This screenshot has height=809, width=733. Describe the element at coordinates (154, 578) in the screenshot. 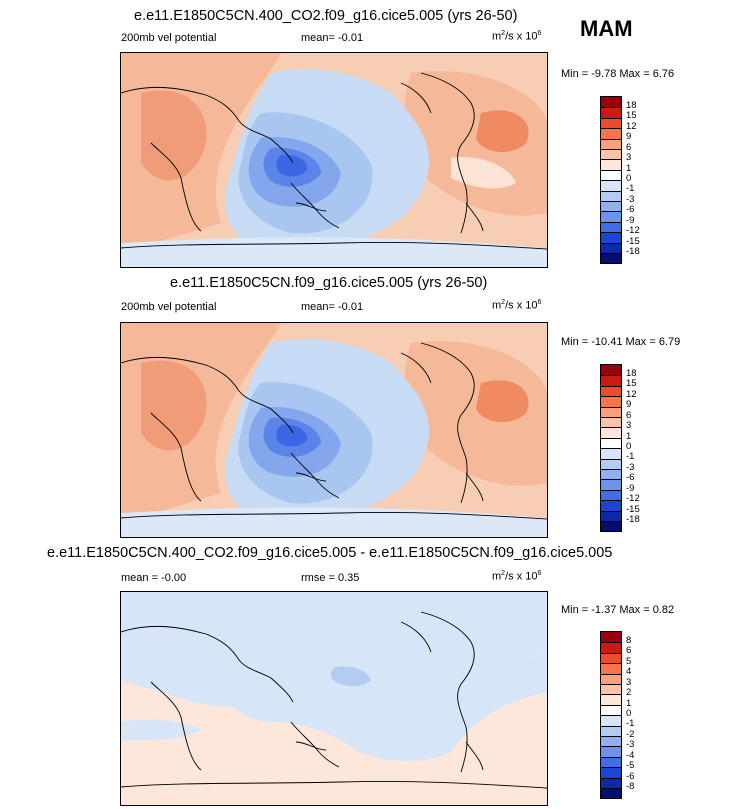

I see `panel-3-mean: mean = -0.00` at that location.